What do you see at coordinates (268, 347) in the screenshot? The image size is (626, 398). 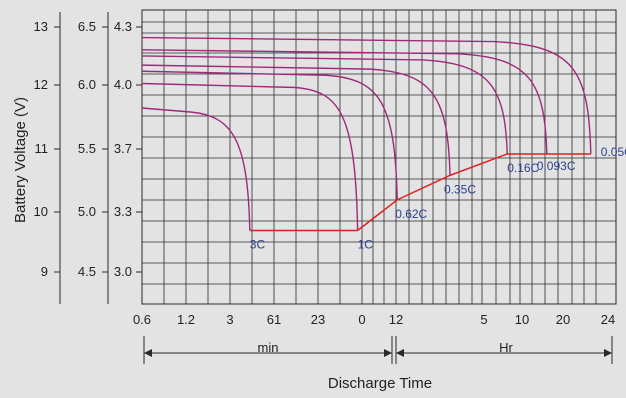 I see `range-label-min: min` at bounding box center [268, 347].